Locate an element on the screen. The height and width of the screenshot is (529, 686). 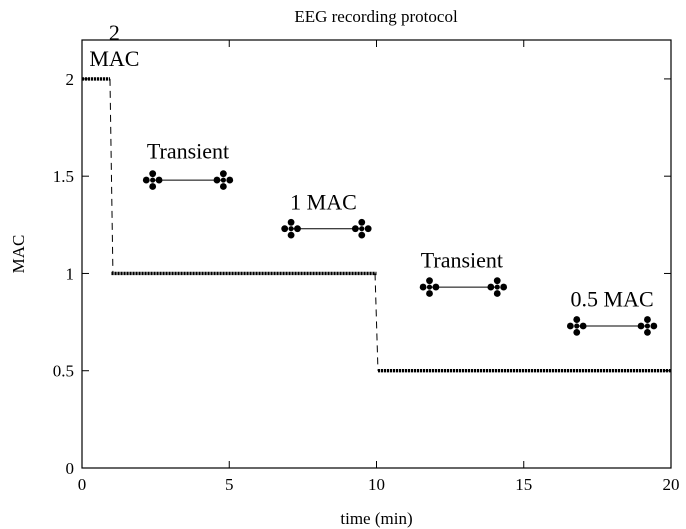
y-axis-label: MAC is located at coordinates (18, 254).